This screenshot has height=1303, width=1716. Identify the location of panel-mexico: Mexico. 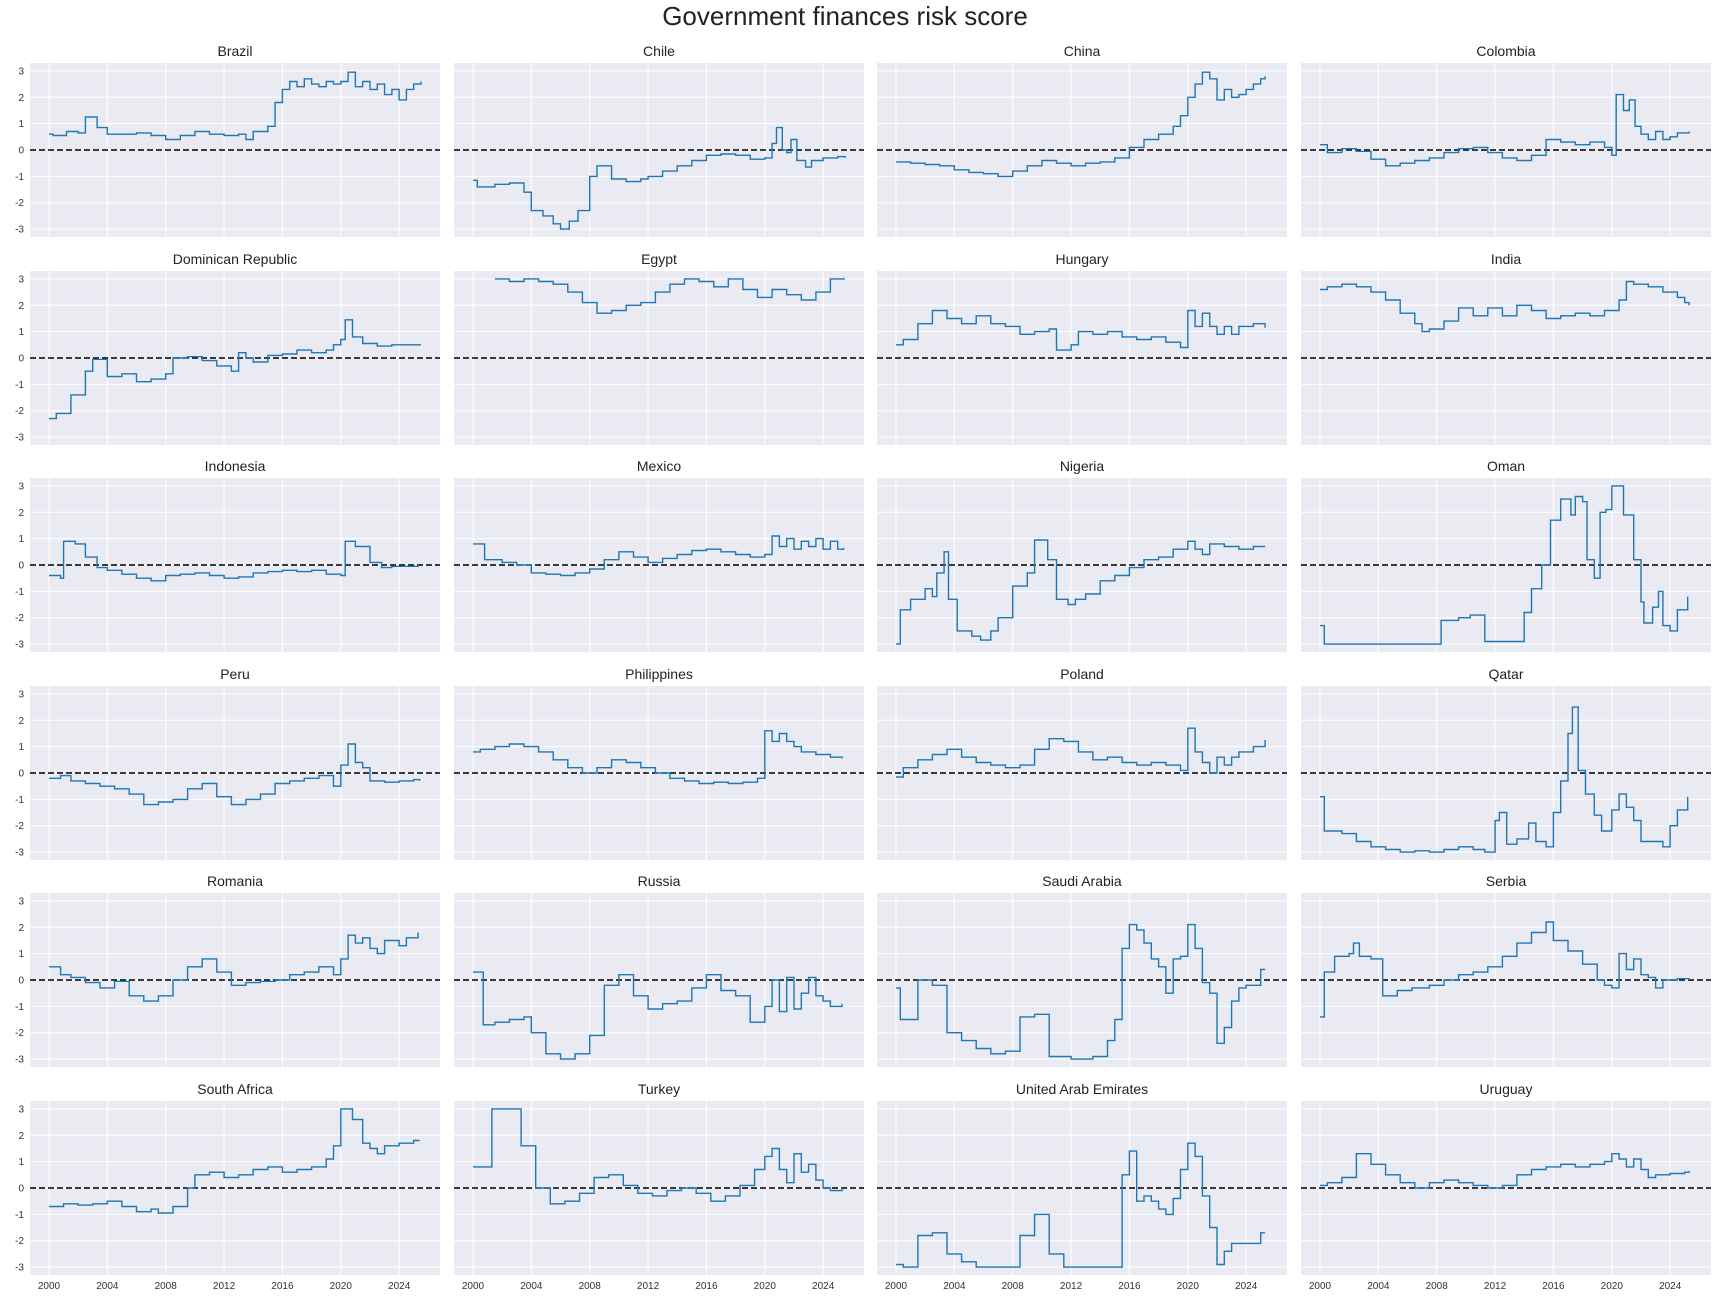
(659, 555).